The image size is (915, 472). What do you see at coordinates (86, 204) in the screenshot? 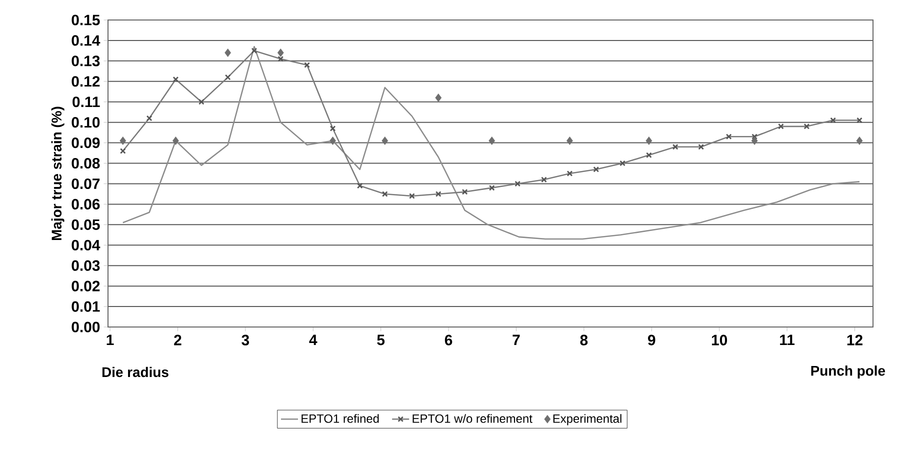
I see `y-tick-label: 0.06` at bounding box center [86, 204].